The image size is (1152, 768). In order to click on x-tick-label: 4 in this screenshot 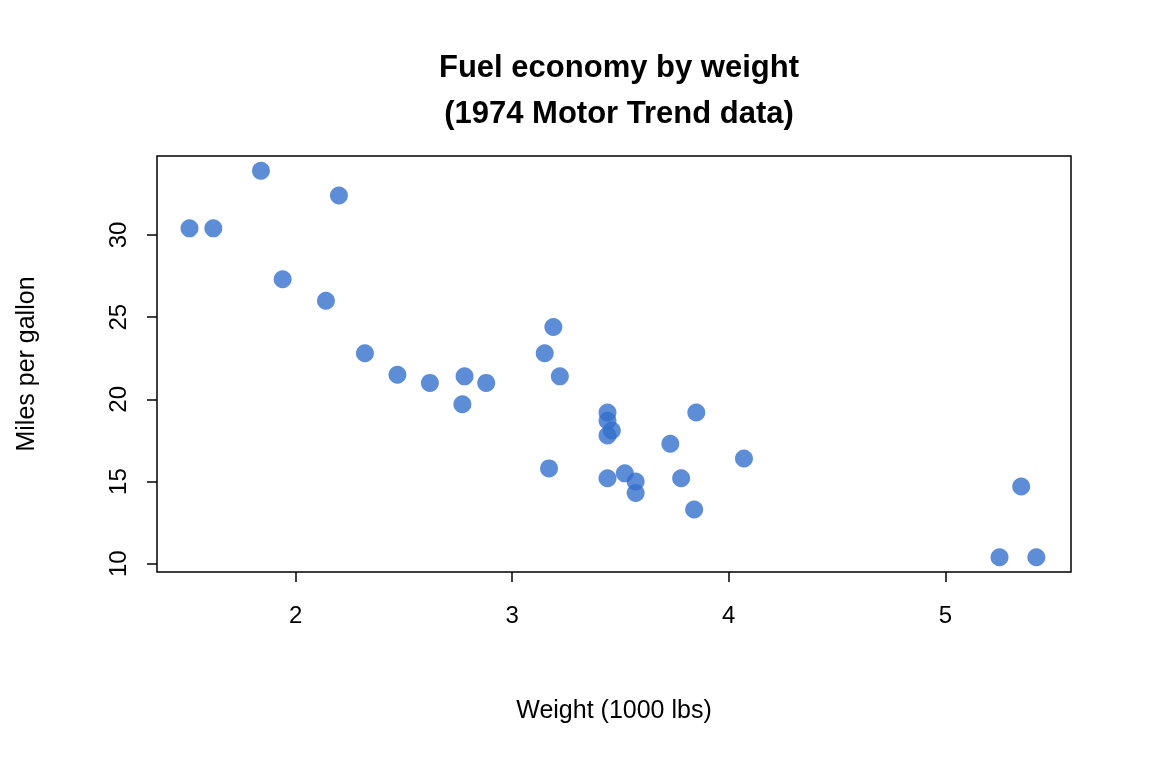, I will do `click(729, 614)`.